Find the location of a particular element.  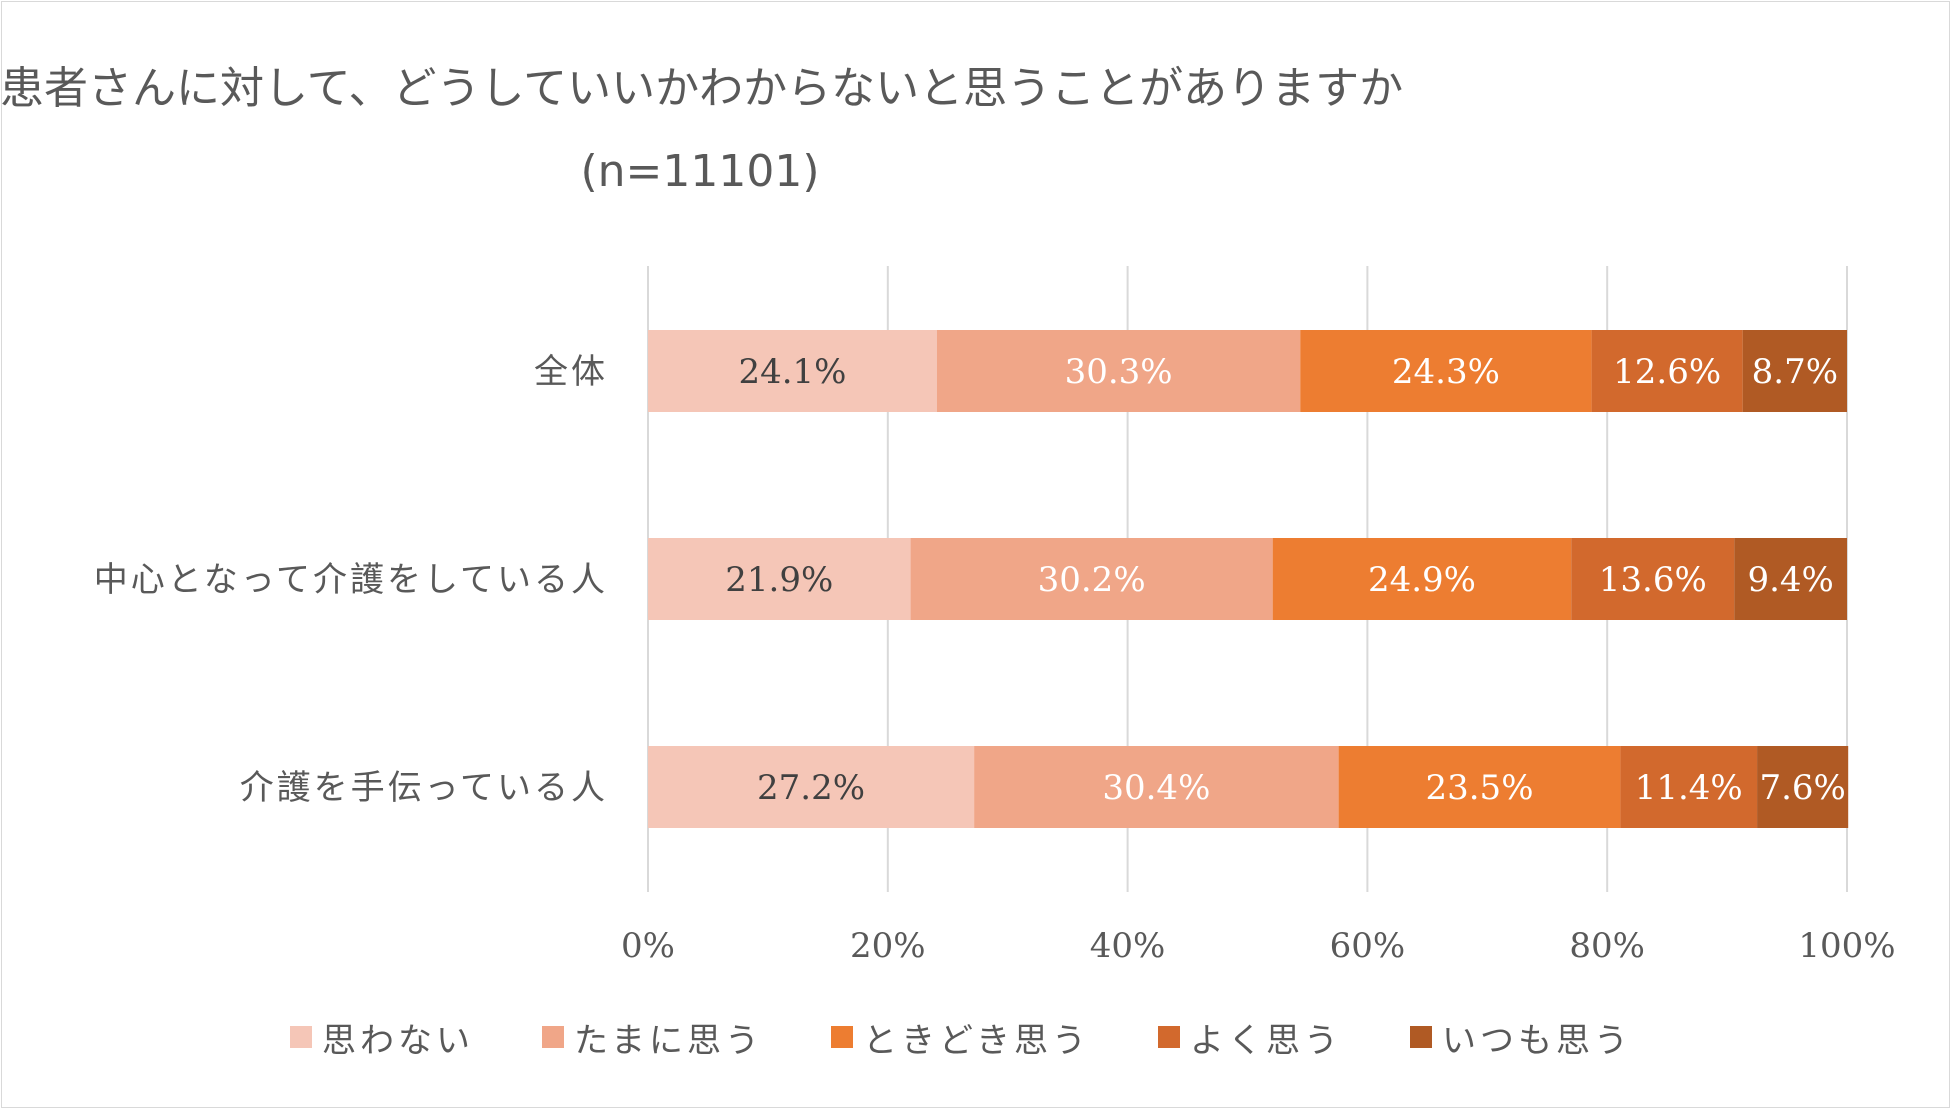

data-label: 11.4% is located at coordinates (1689, 788).